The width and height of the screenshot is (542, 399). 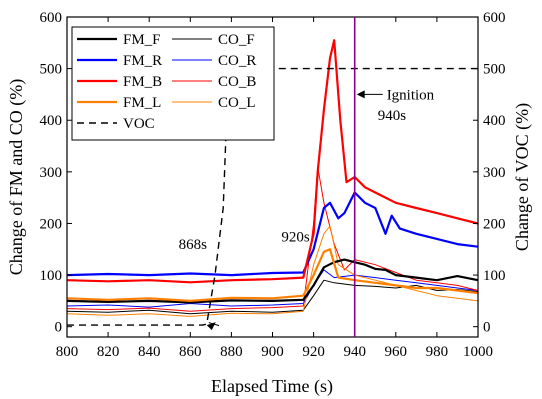 I want to click on legend-label-co-b: CO_B, so click(x=237, y=82).